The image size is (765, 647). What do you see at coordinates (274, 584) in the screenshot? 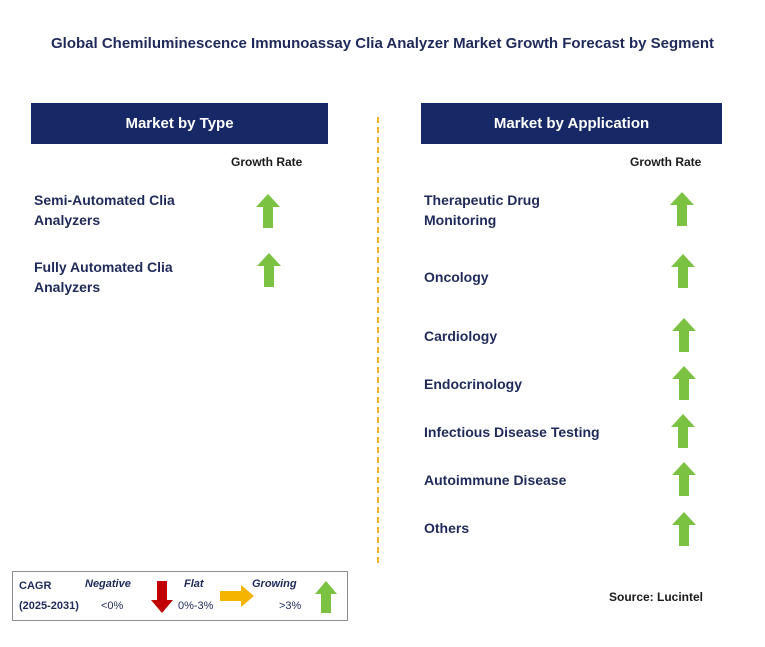
I see `legend-growing-label: Growing` at bounding box center [274, 584].